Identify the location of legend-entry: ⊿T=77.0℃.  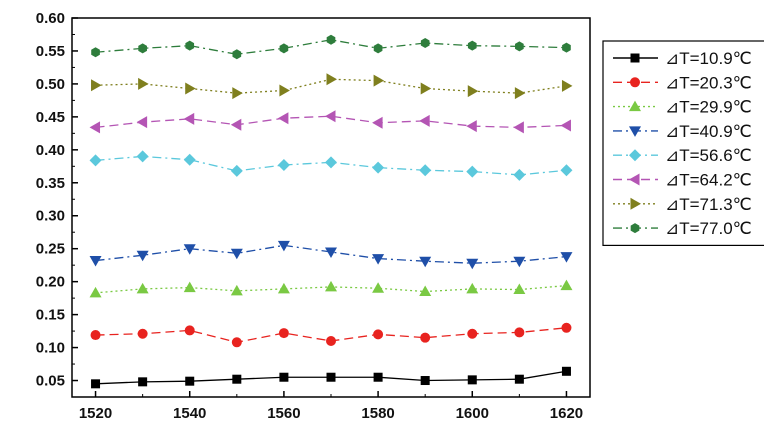
(682, 228).